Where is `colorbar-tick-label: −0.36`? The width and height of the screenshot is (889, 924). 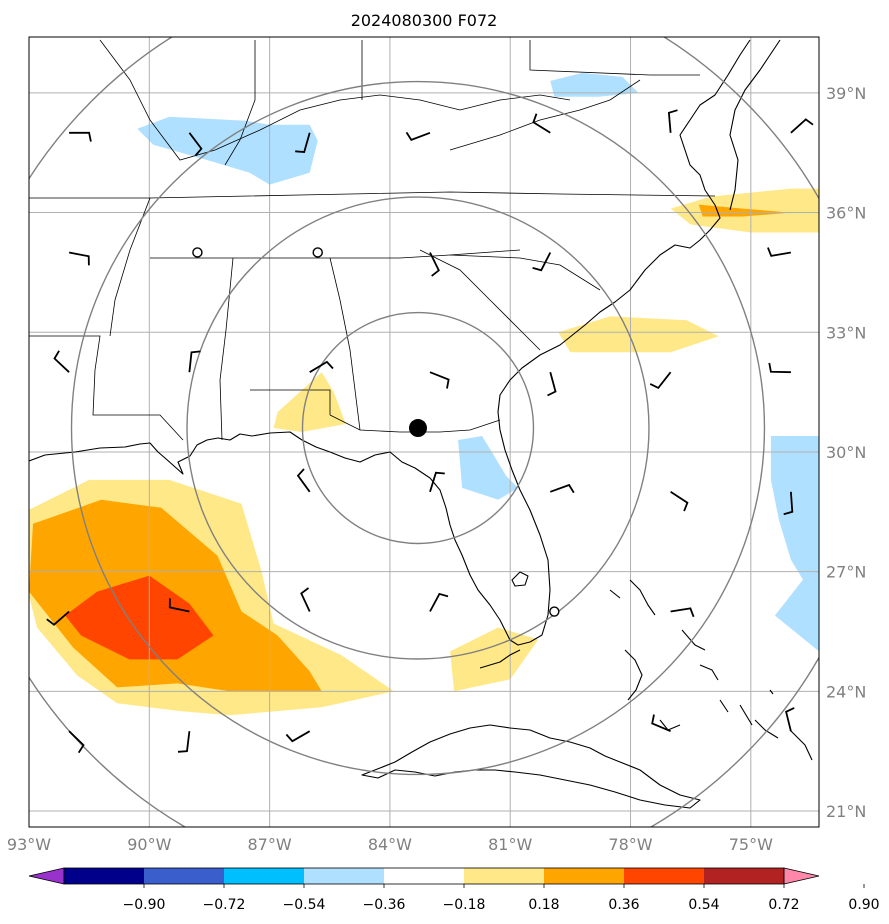
colorbar-tick-label: −0.36 is located at coordinates (384, 905).